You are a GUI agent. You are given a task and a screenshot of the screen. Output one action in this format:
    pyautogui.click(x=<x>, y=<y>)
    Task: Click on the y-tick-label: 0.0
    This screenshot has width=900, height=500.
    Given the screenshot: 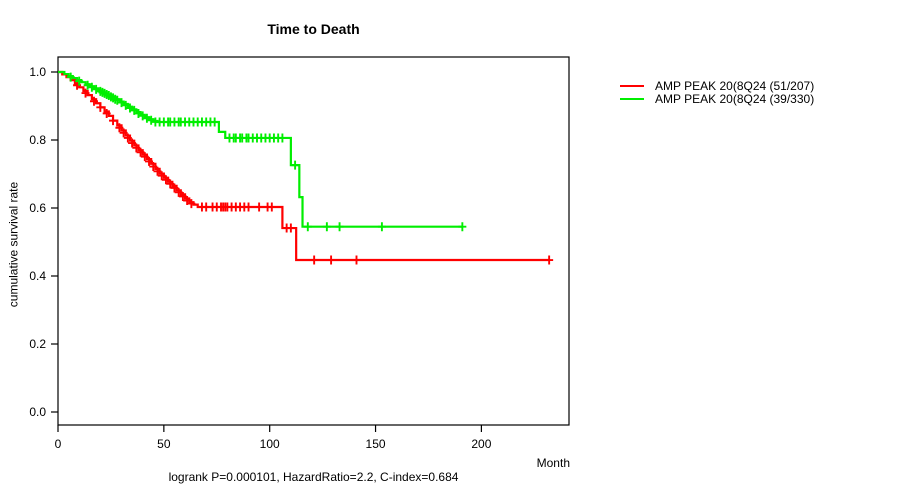 What is the action you would take?
    pyautogui.click(x=37, y=412)
    